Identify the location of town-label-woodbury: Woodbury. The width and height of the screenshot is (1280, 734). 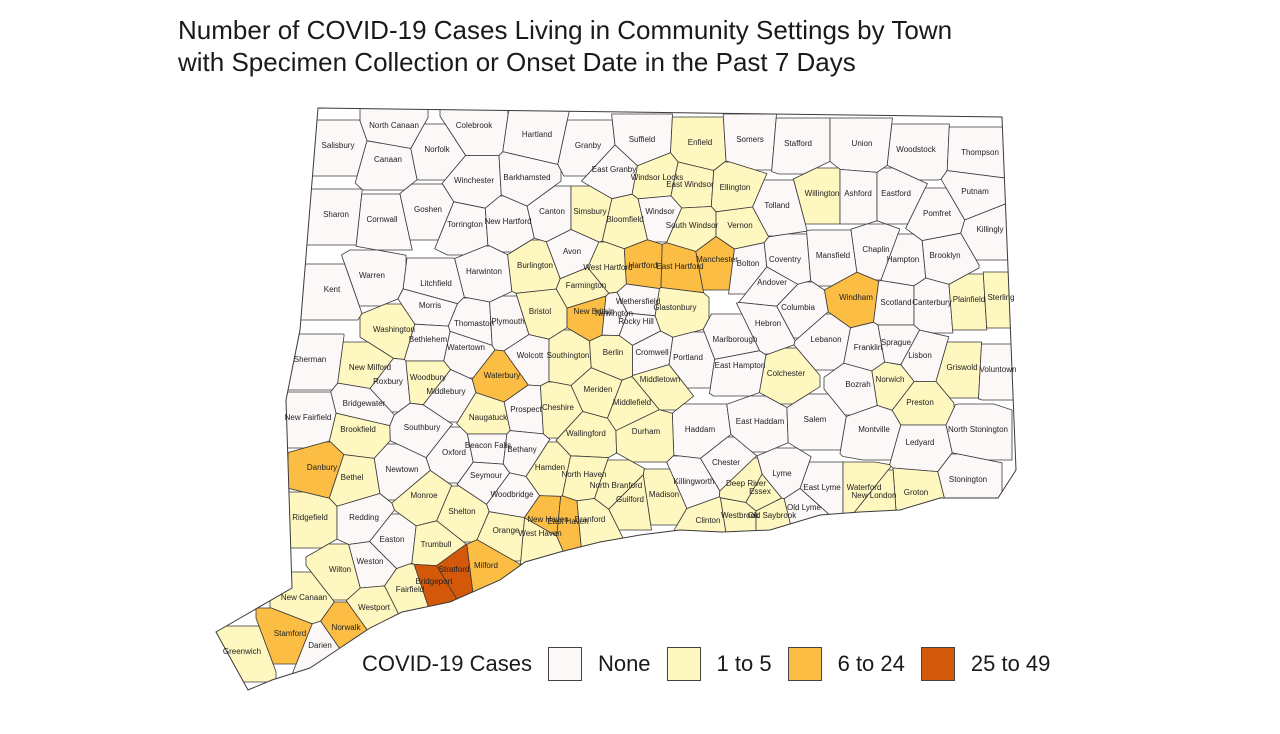
(428, 377).